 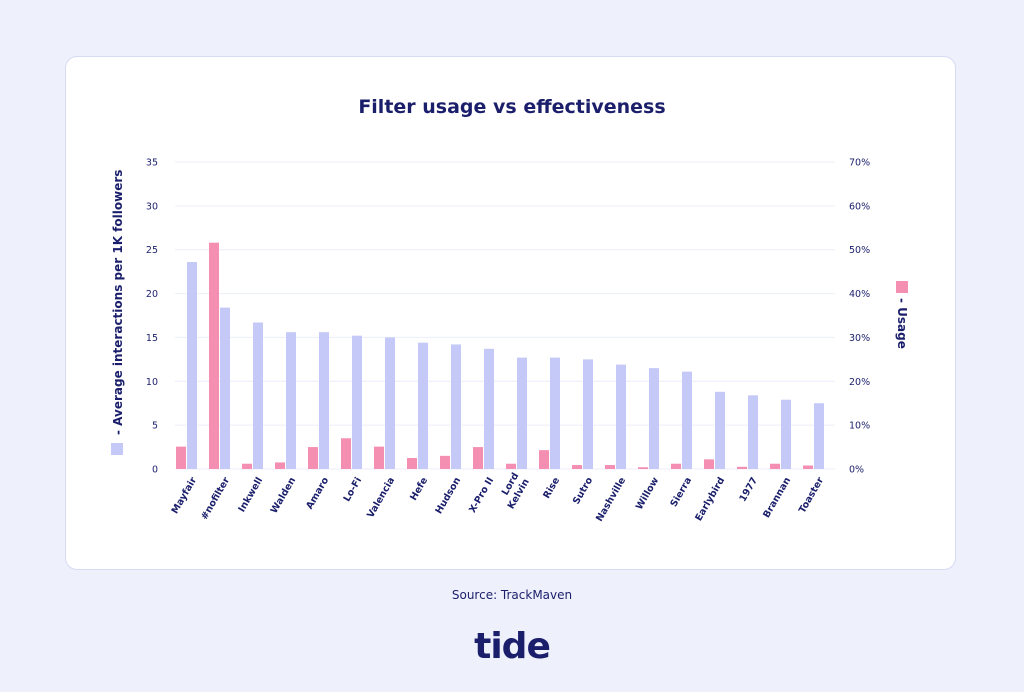 I want to click on left-tick-label: 25, so click(x=152, y=250).